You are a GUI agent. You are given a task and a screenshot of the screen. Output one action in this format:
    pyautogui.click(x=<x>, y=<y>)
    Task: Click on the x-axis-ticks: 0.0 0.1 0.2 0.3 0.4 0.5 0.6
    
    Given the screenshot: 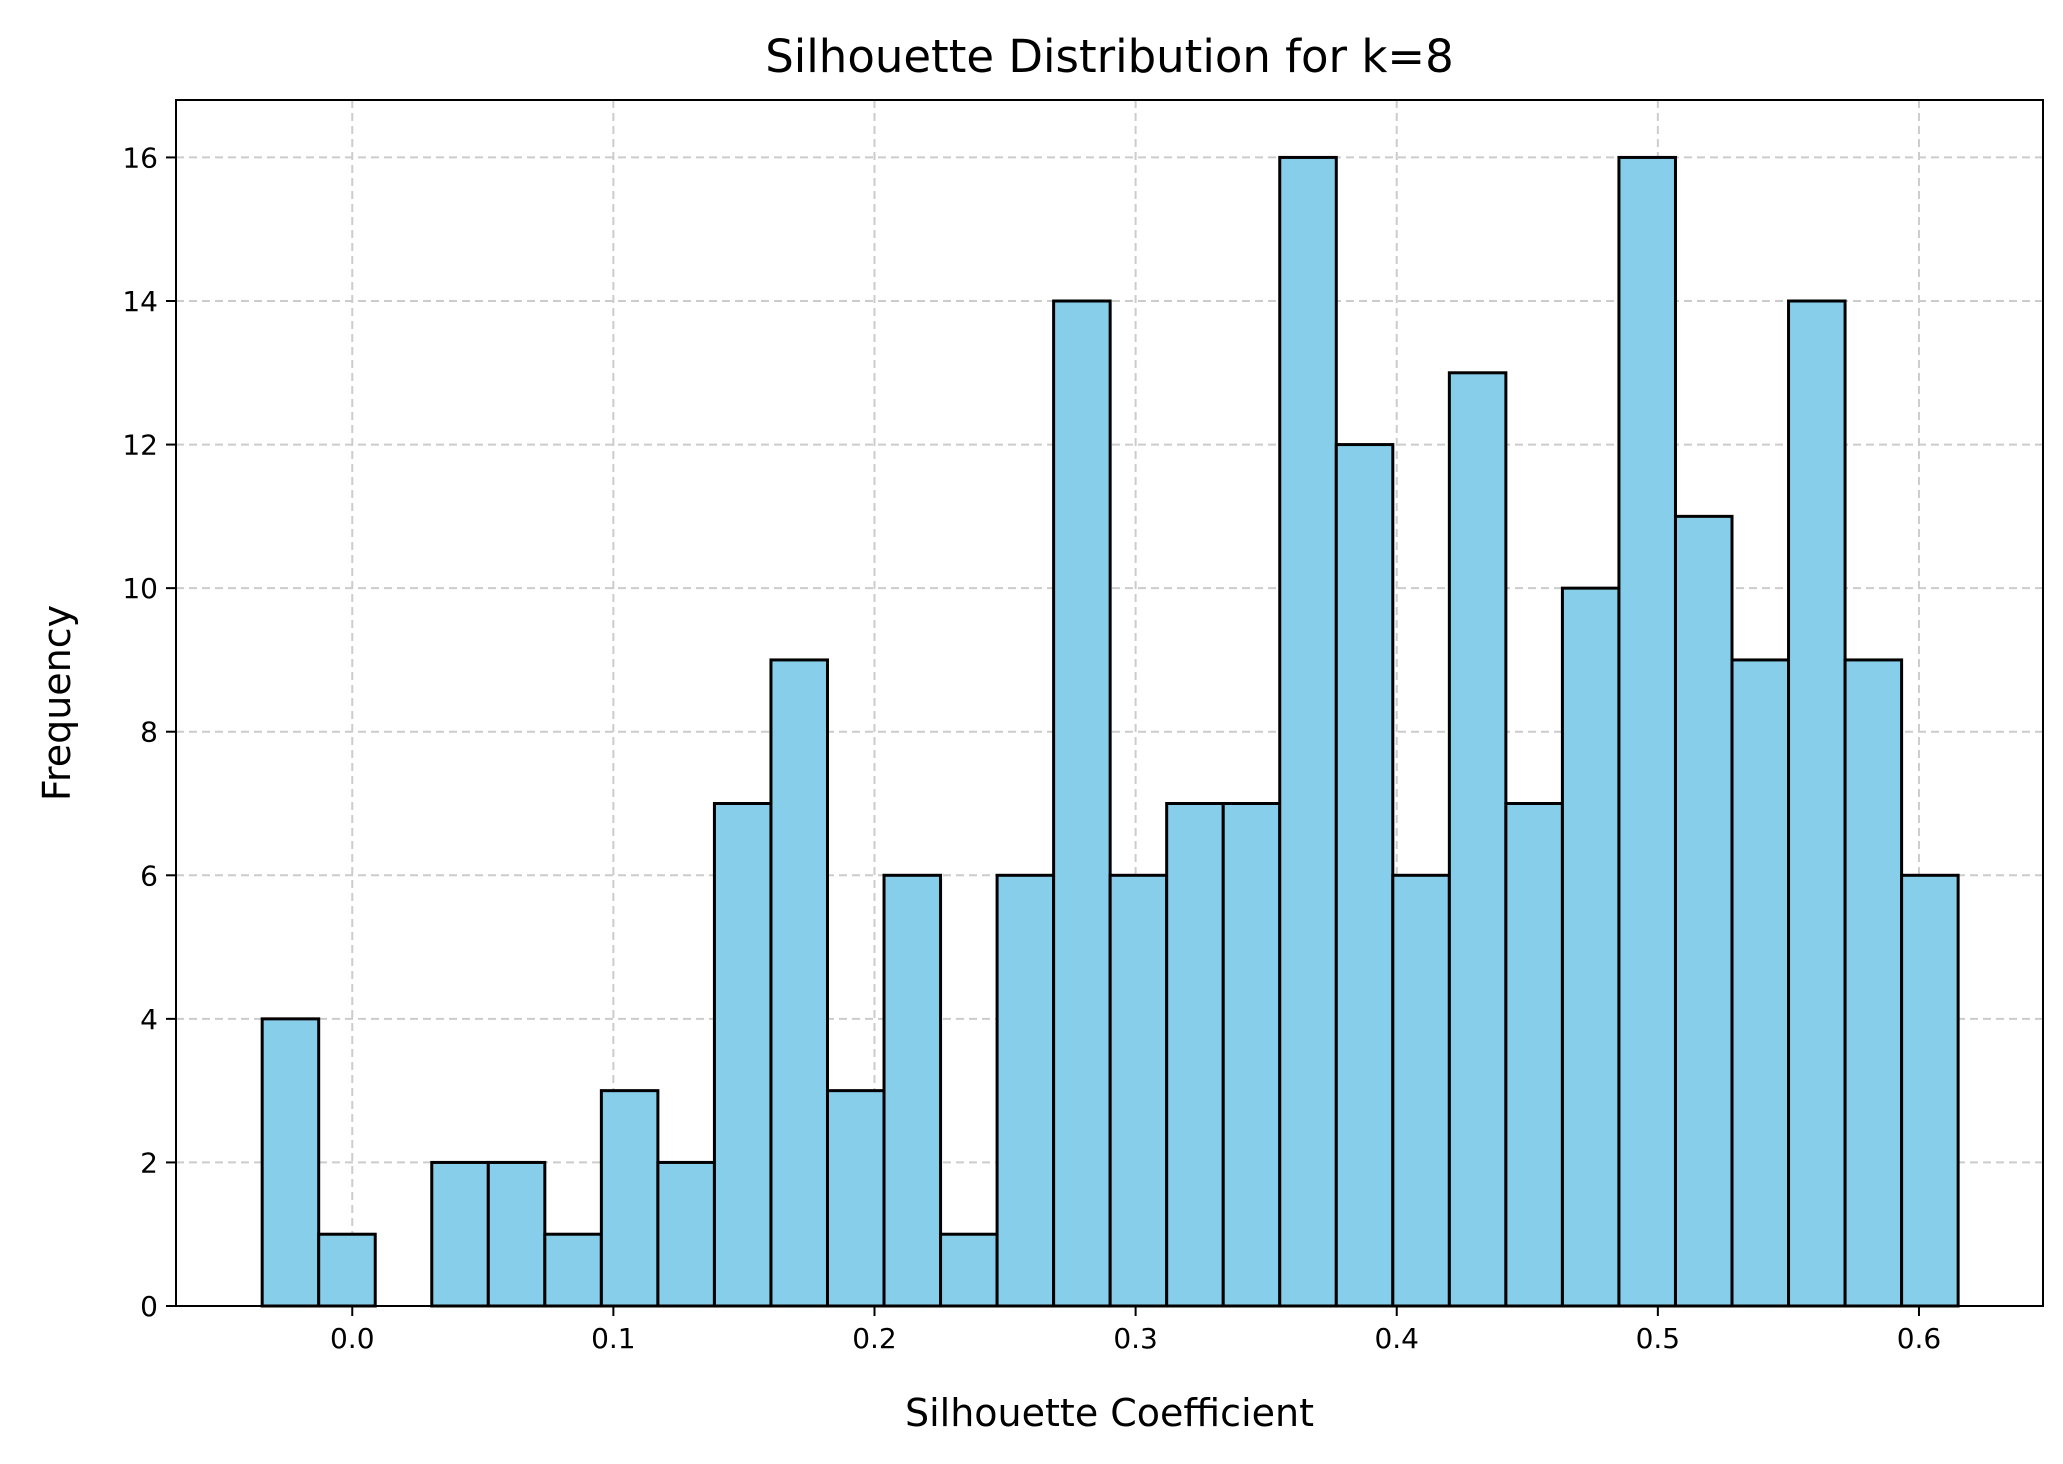 What is the action you would take?
    pyautogui.click(x=1135, y=1330)
    